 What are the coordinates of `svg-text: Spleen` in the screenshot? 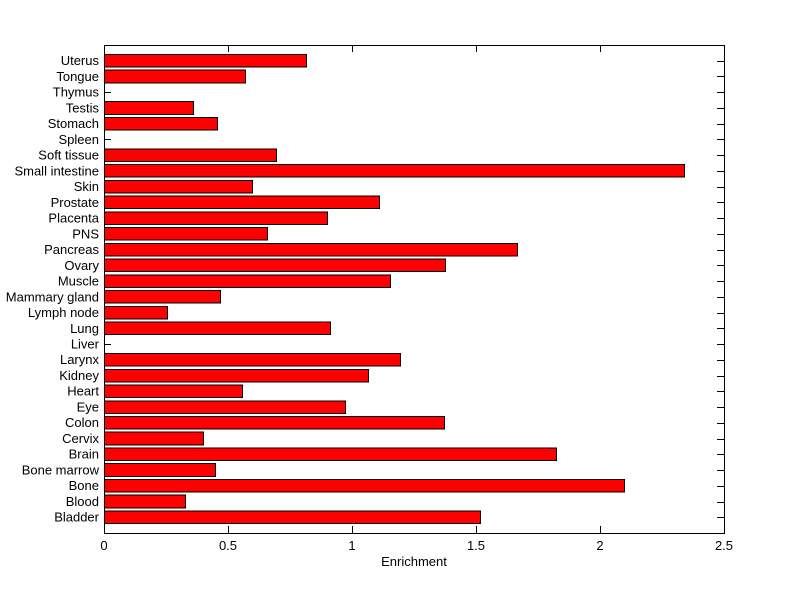 It's located at (79, 139).